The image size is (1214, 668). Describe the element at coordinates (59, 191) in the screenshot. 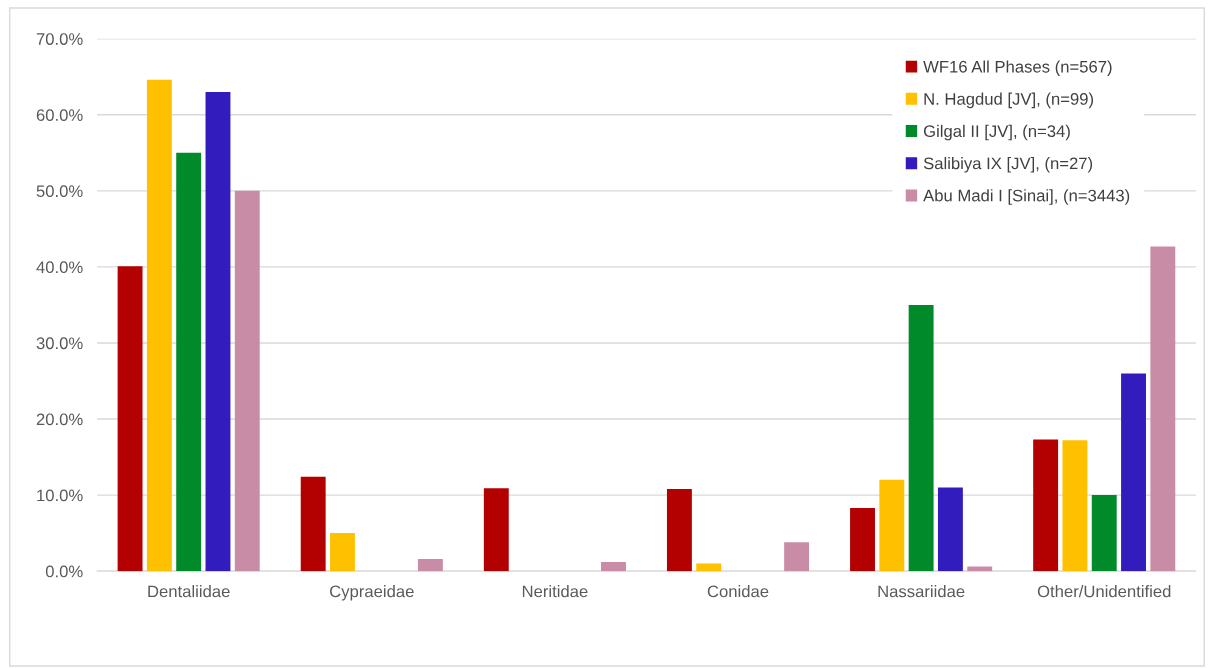

I see `y-tick-label: 50.0%` at that location.